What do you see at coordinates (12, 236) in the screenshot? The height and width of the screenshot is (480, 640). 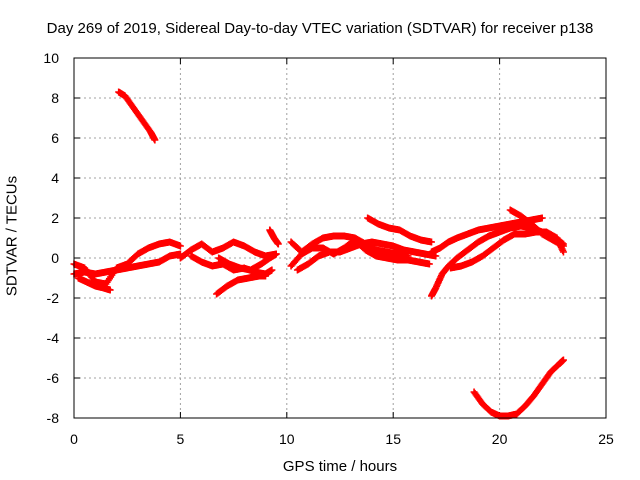 I see `y-axis-label: SDTVAR / TECUs` at bounding box center [12, 236].